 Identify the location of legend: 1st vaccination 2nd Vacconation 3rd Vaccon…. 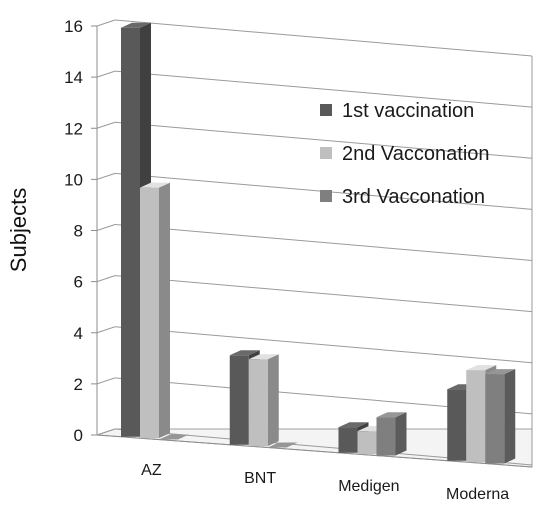
(405, 154).